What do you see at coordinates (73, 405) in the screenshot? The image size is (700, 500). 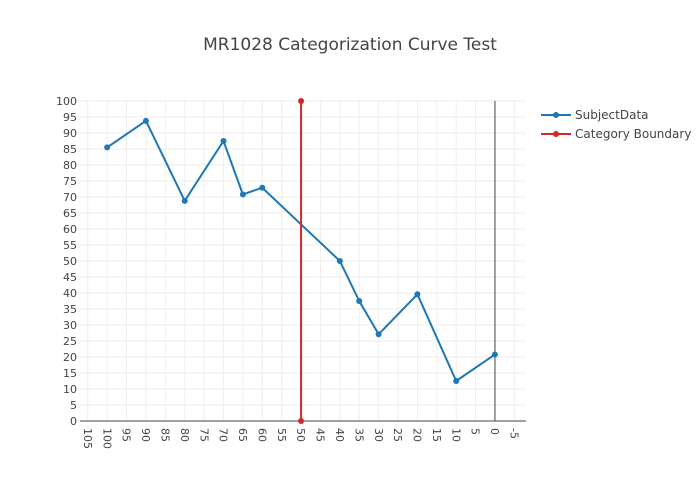 I see `y-tick-label: 5` at bounding box center [73, 405].